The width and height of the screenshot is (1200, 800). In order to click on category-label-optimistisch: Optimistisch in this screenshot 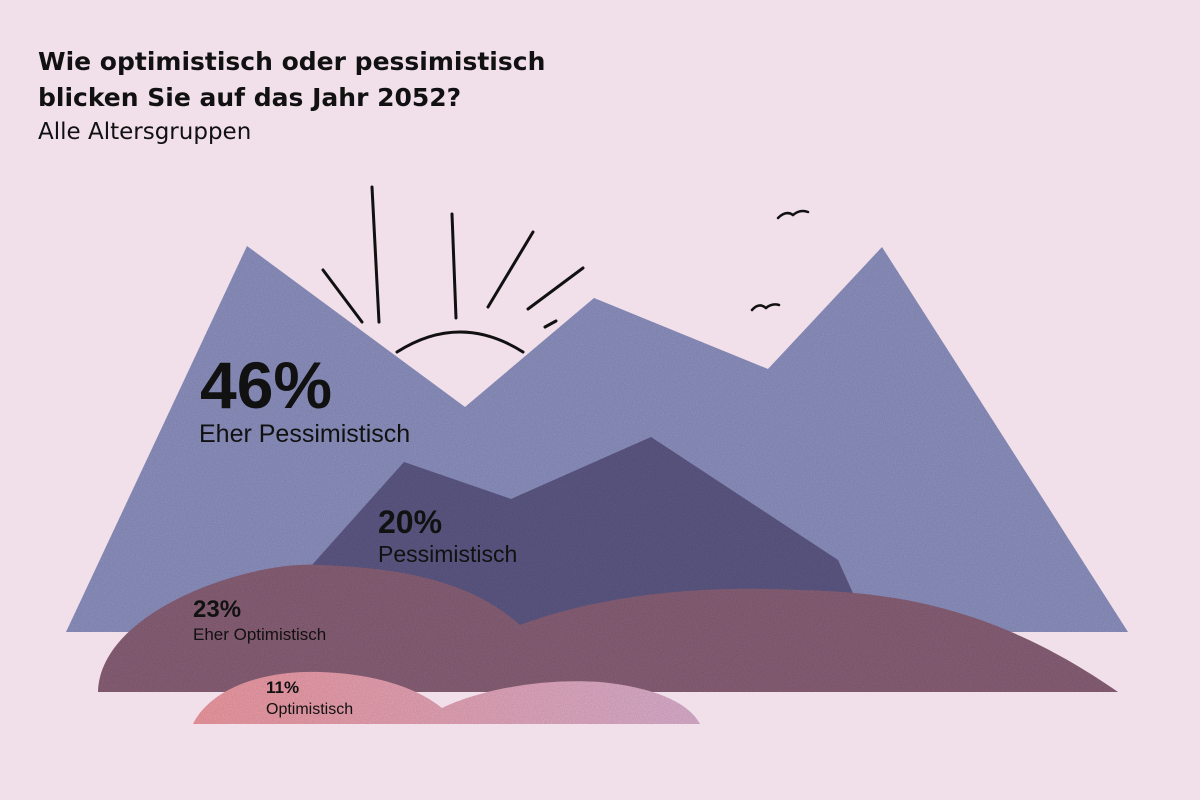, I will do `click(309, 709)`.